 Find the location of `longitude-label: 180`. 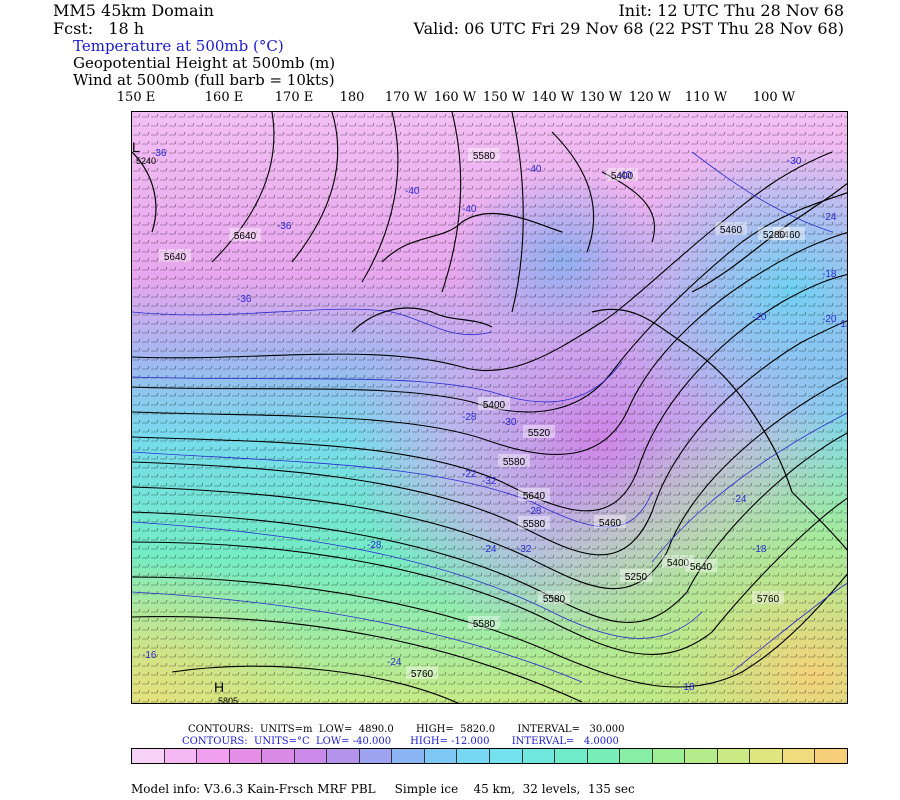

longitude-label: 180 is located at coordinates (352, 97).